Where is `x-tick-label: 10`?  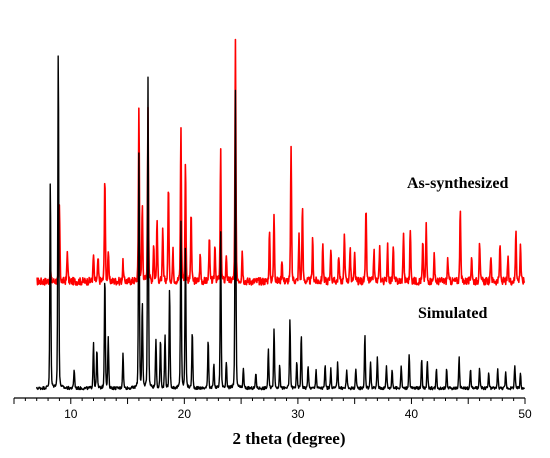 x-tick-label: 10 is located at coordinates (71, 414).